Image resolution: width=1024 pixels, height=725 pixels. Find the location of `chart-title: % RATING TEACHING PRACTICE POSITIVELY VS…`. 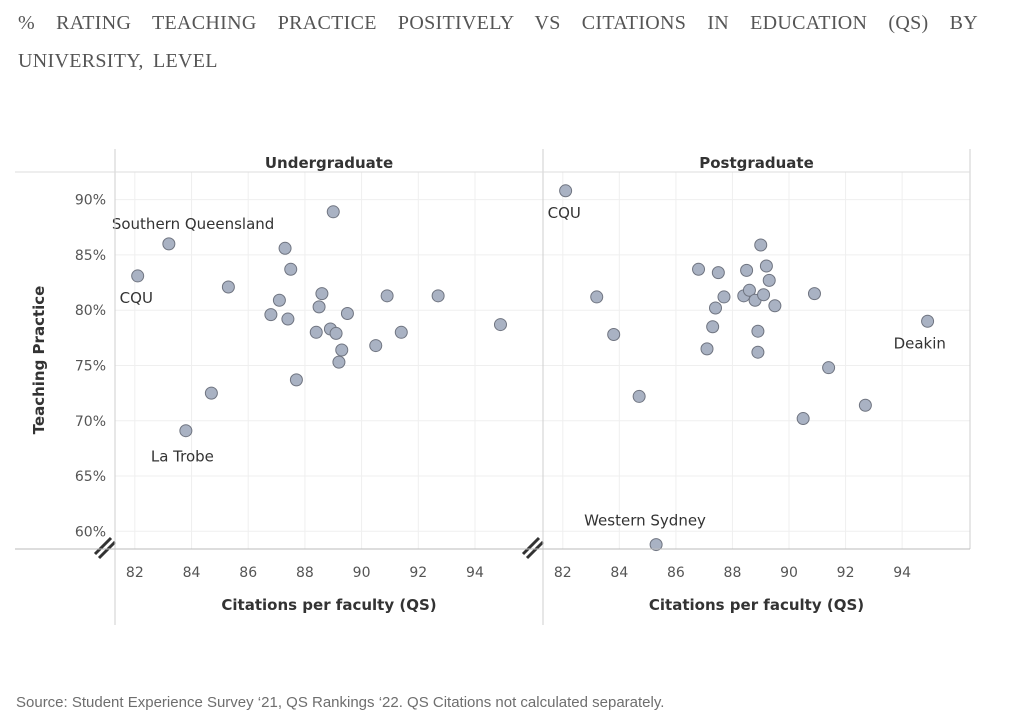

chart-title: % RATING TEACHING PRACTICE POSITIVELY VS… is located at coordinates (498, 42).